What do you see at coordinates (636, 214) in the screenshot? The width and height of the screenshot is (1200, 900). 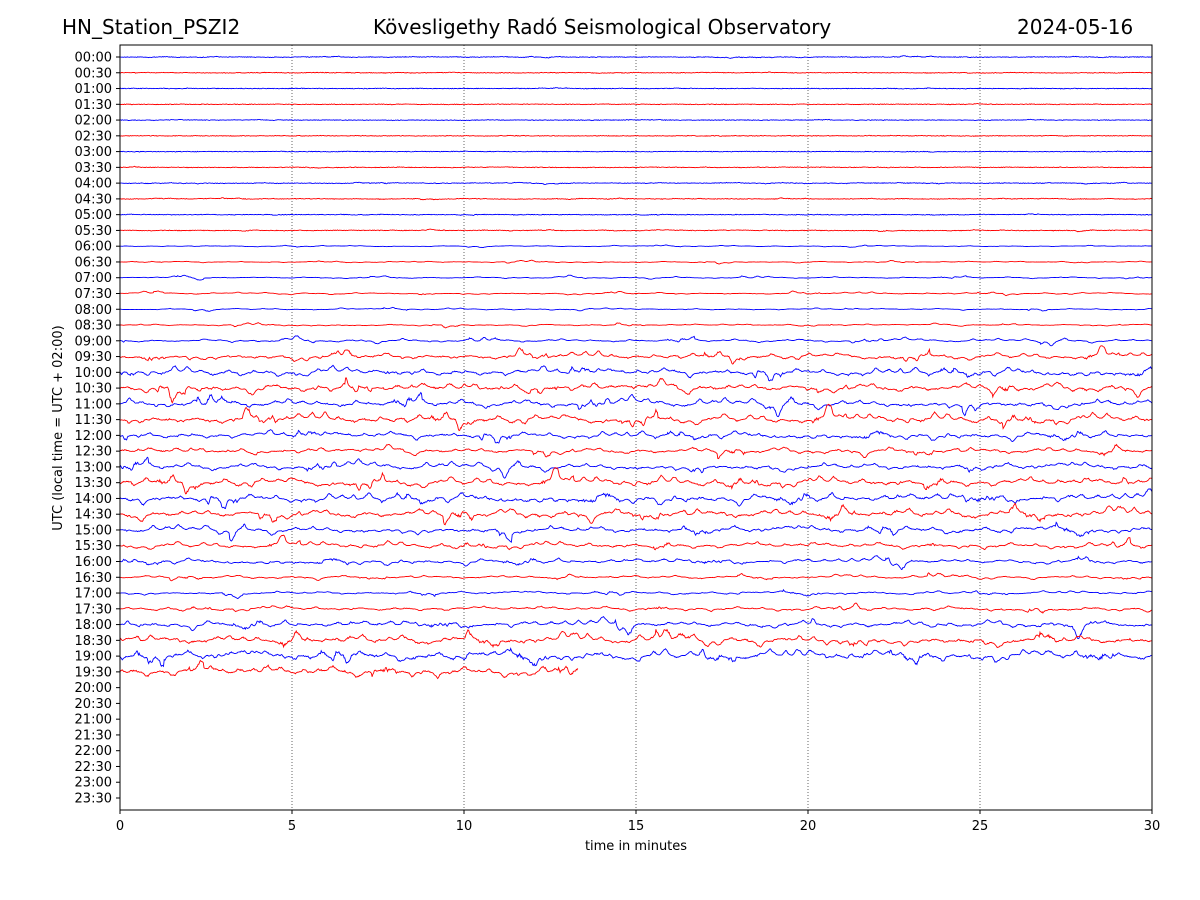 I see `trace-05:00` at bounding box center [636, 214].